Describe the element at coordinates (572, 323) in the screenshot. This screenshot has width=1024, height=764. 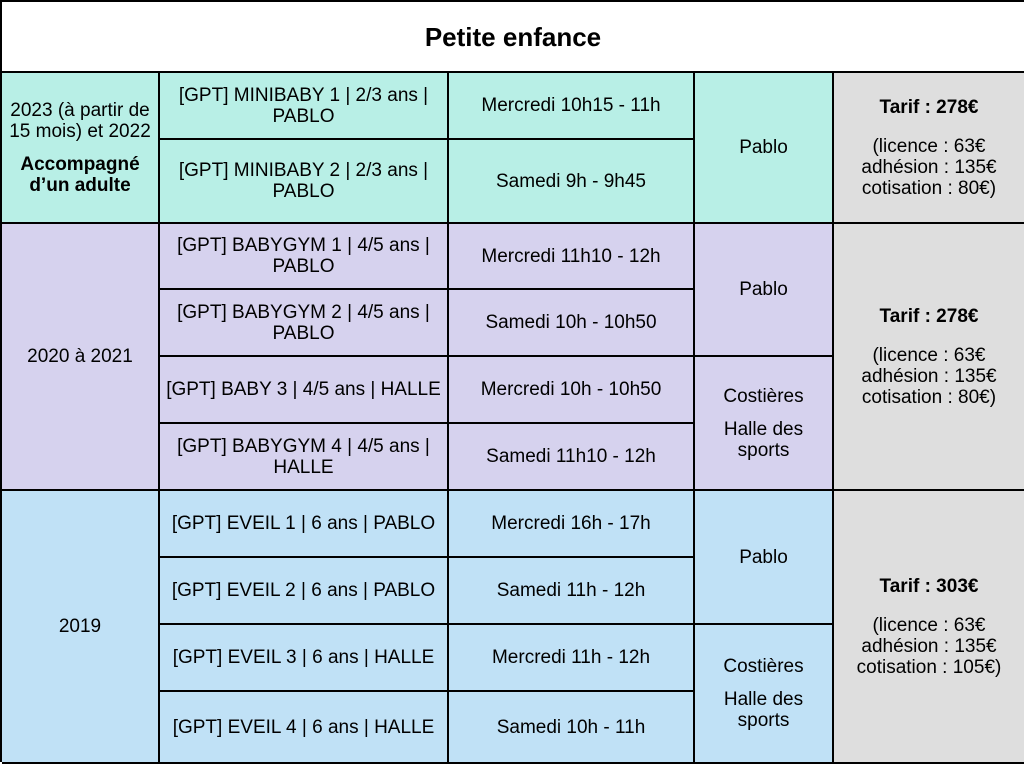
I see `course-time: Samedi 10h - 10h50` at that location.